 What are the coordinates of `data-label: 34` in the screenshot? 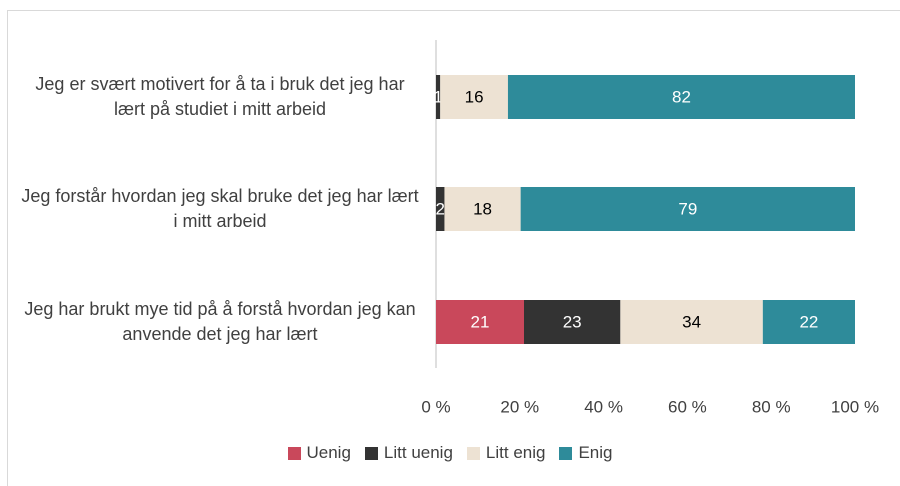 It's located at (691, 321).